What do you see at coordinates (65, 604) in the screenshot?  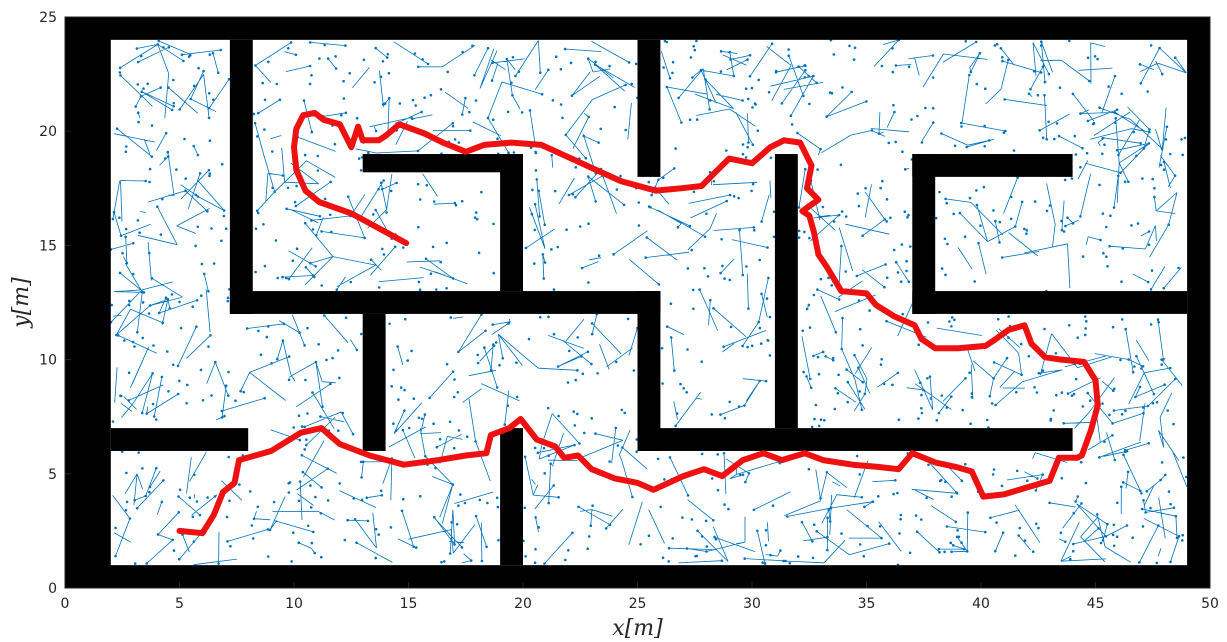 I see `x-tick-label: 0` at bounding box center [65, 604].